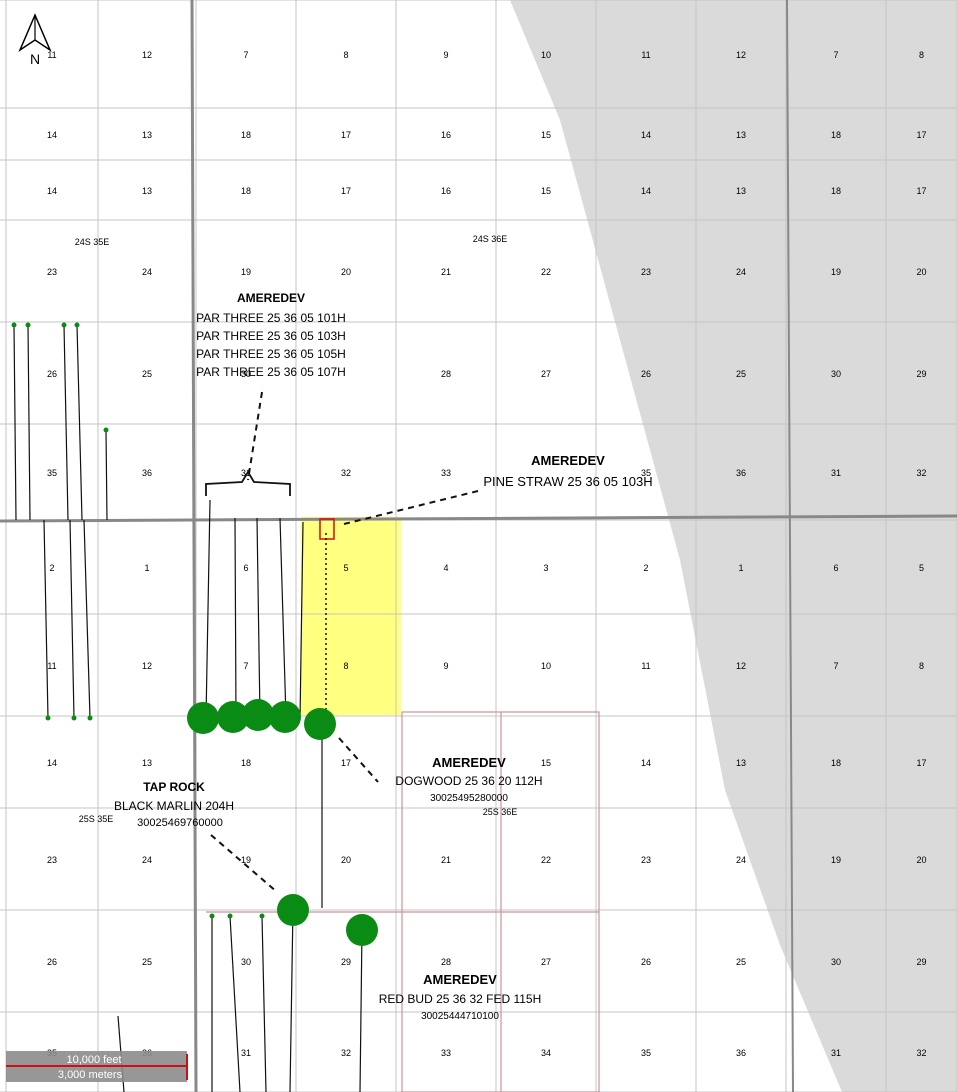 The width and height of the screenshot is (957, 1092). Describe the element at coordinates (271, 354) in the screenshot. I see `callout-well-name: PAR THREE 25 36 05 105H` at that location.